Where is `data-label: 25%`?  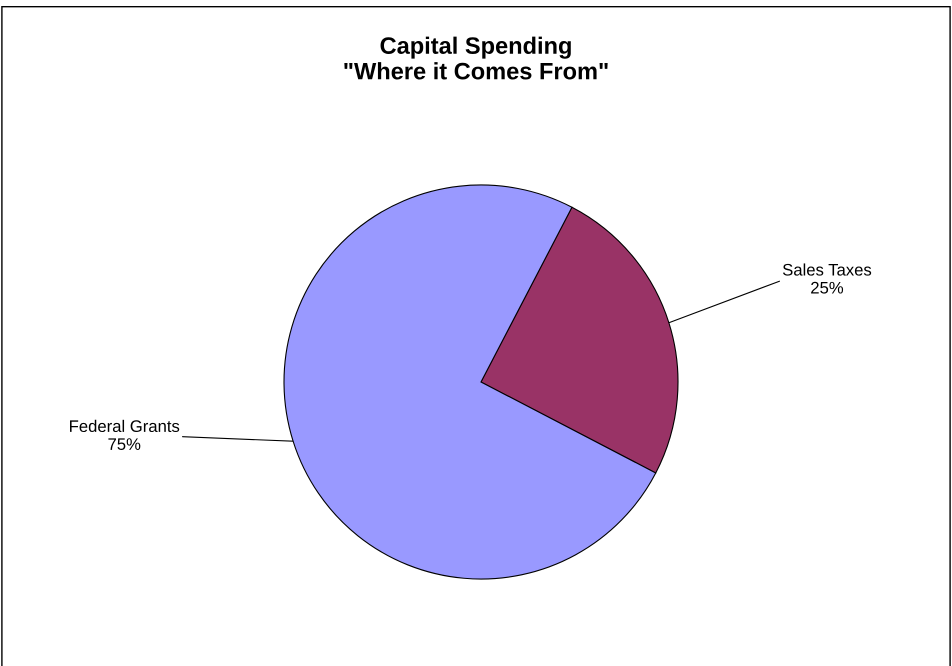 data-label: 25% is located at coordinates (827, 288).